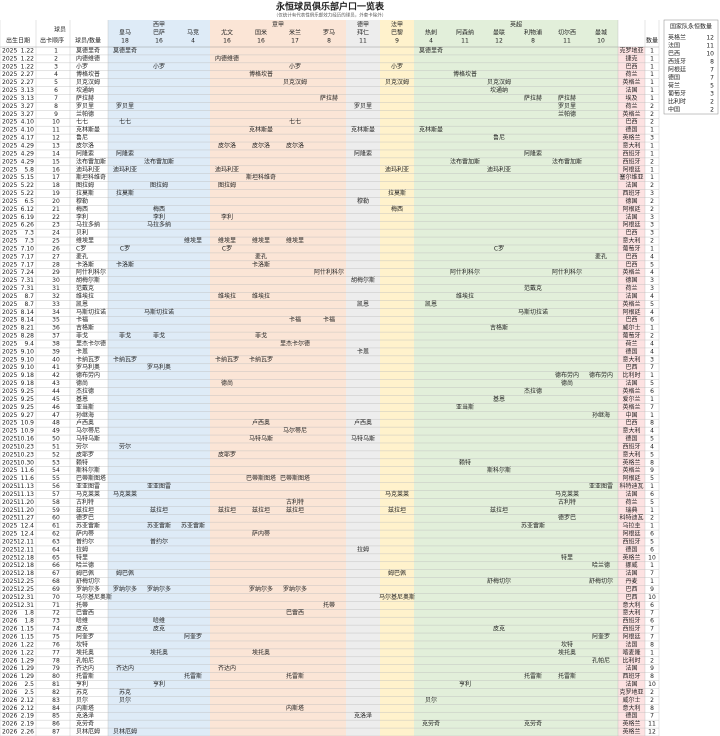 This screenshot has height=736, width=720. I want to click on nation-count: 8, so click(652, 644).